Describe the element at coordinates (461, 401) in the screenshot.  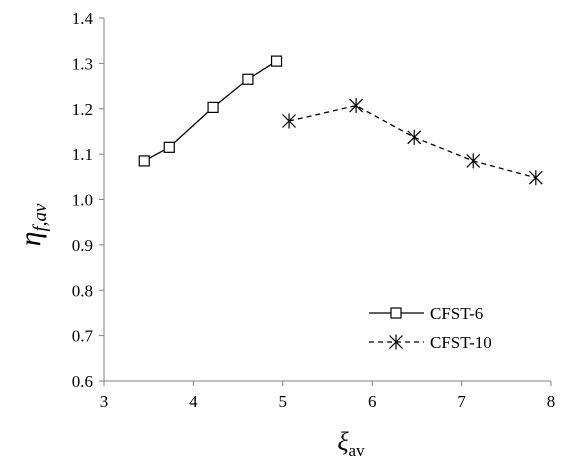
I see `x-tick-label: 7` at that location.